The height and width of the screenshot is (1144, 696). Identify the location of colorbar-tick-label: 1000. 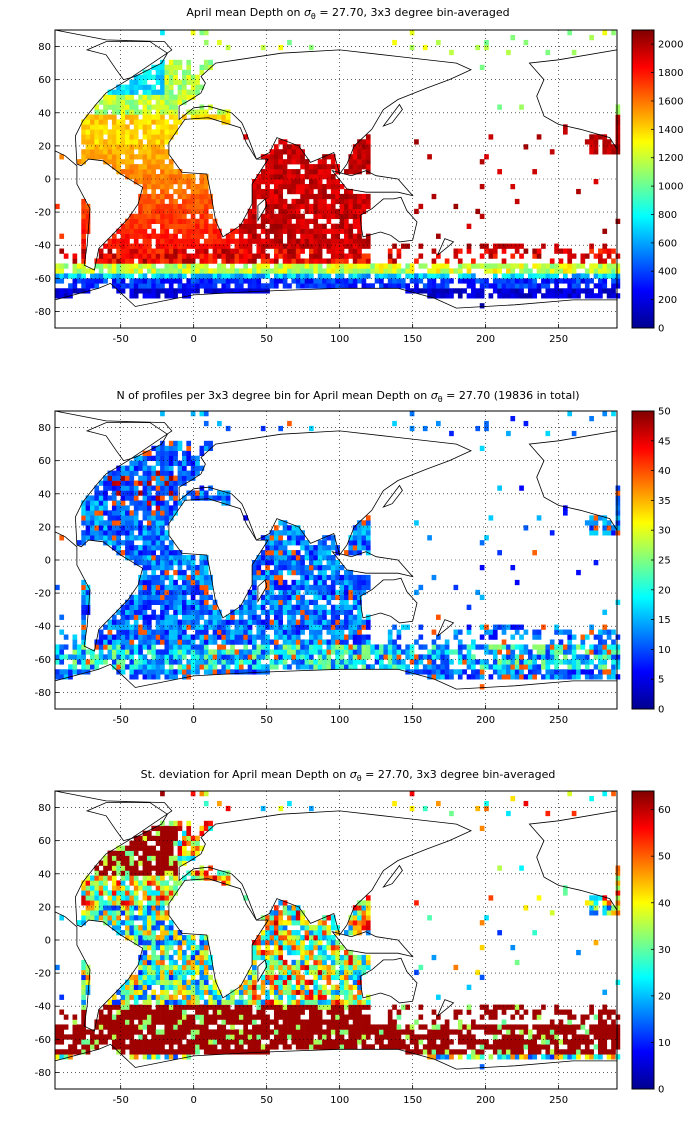
(670, 187).